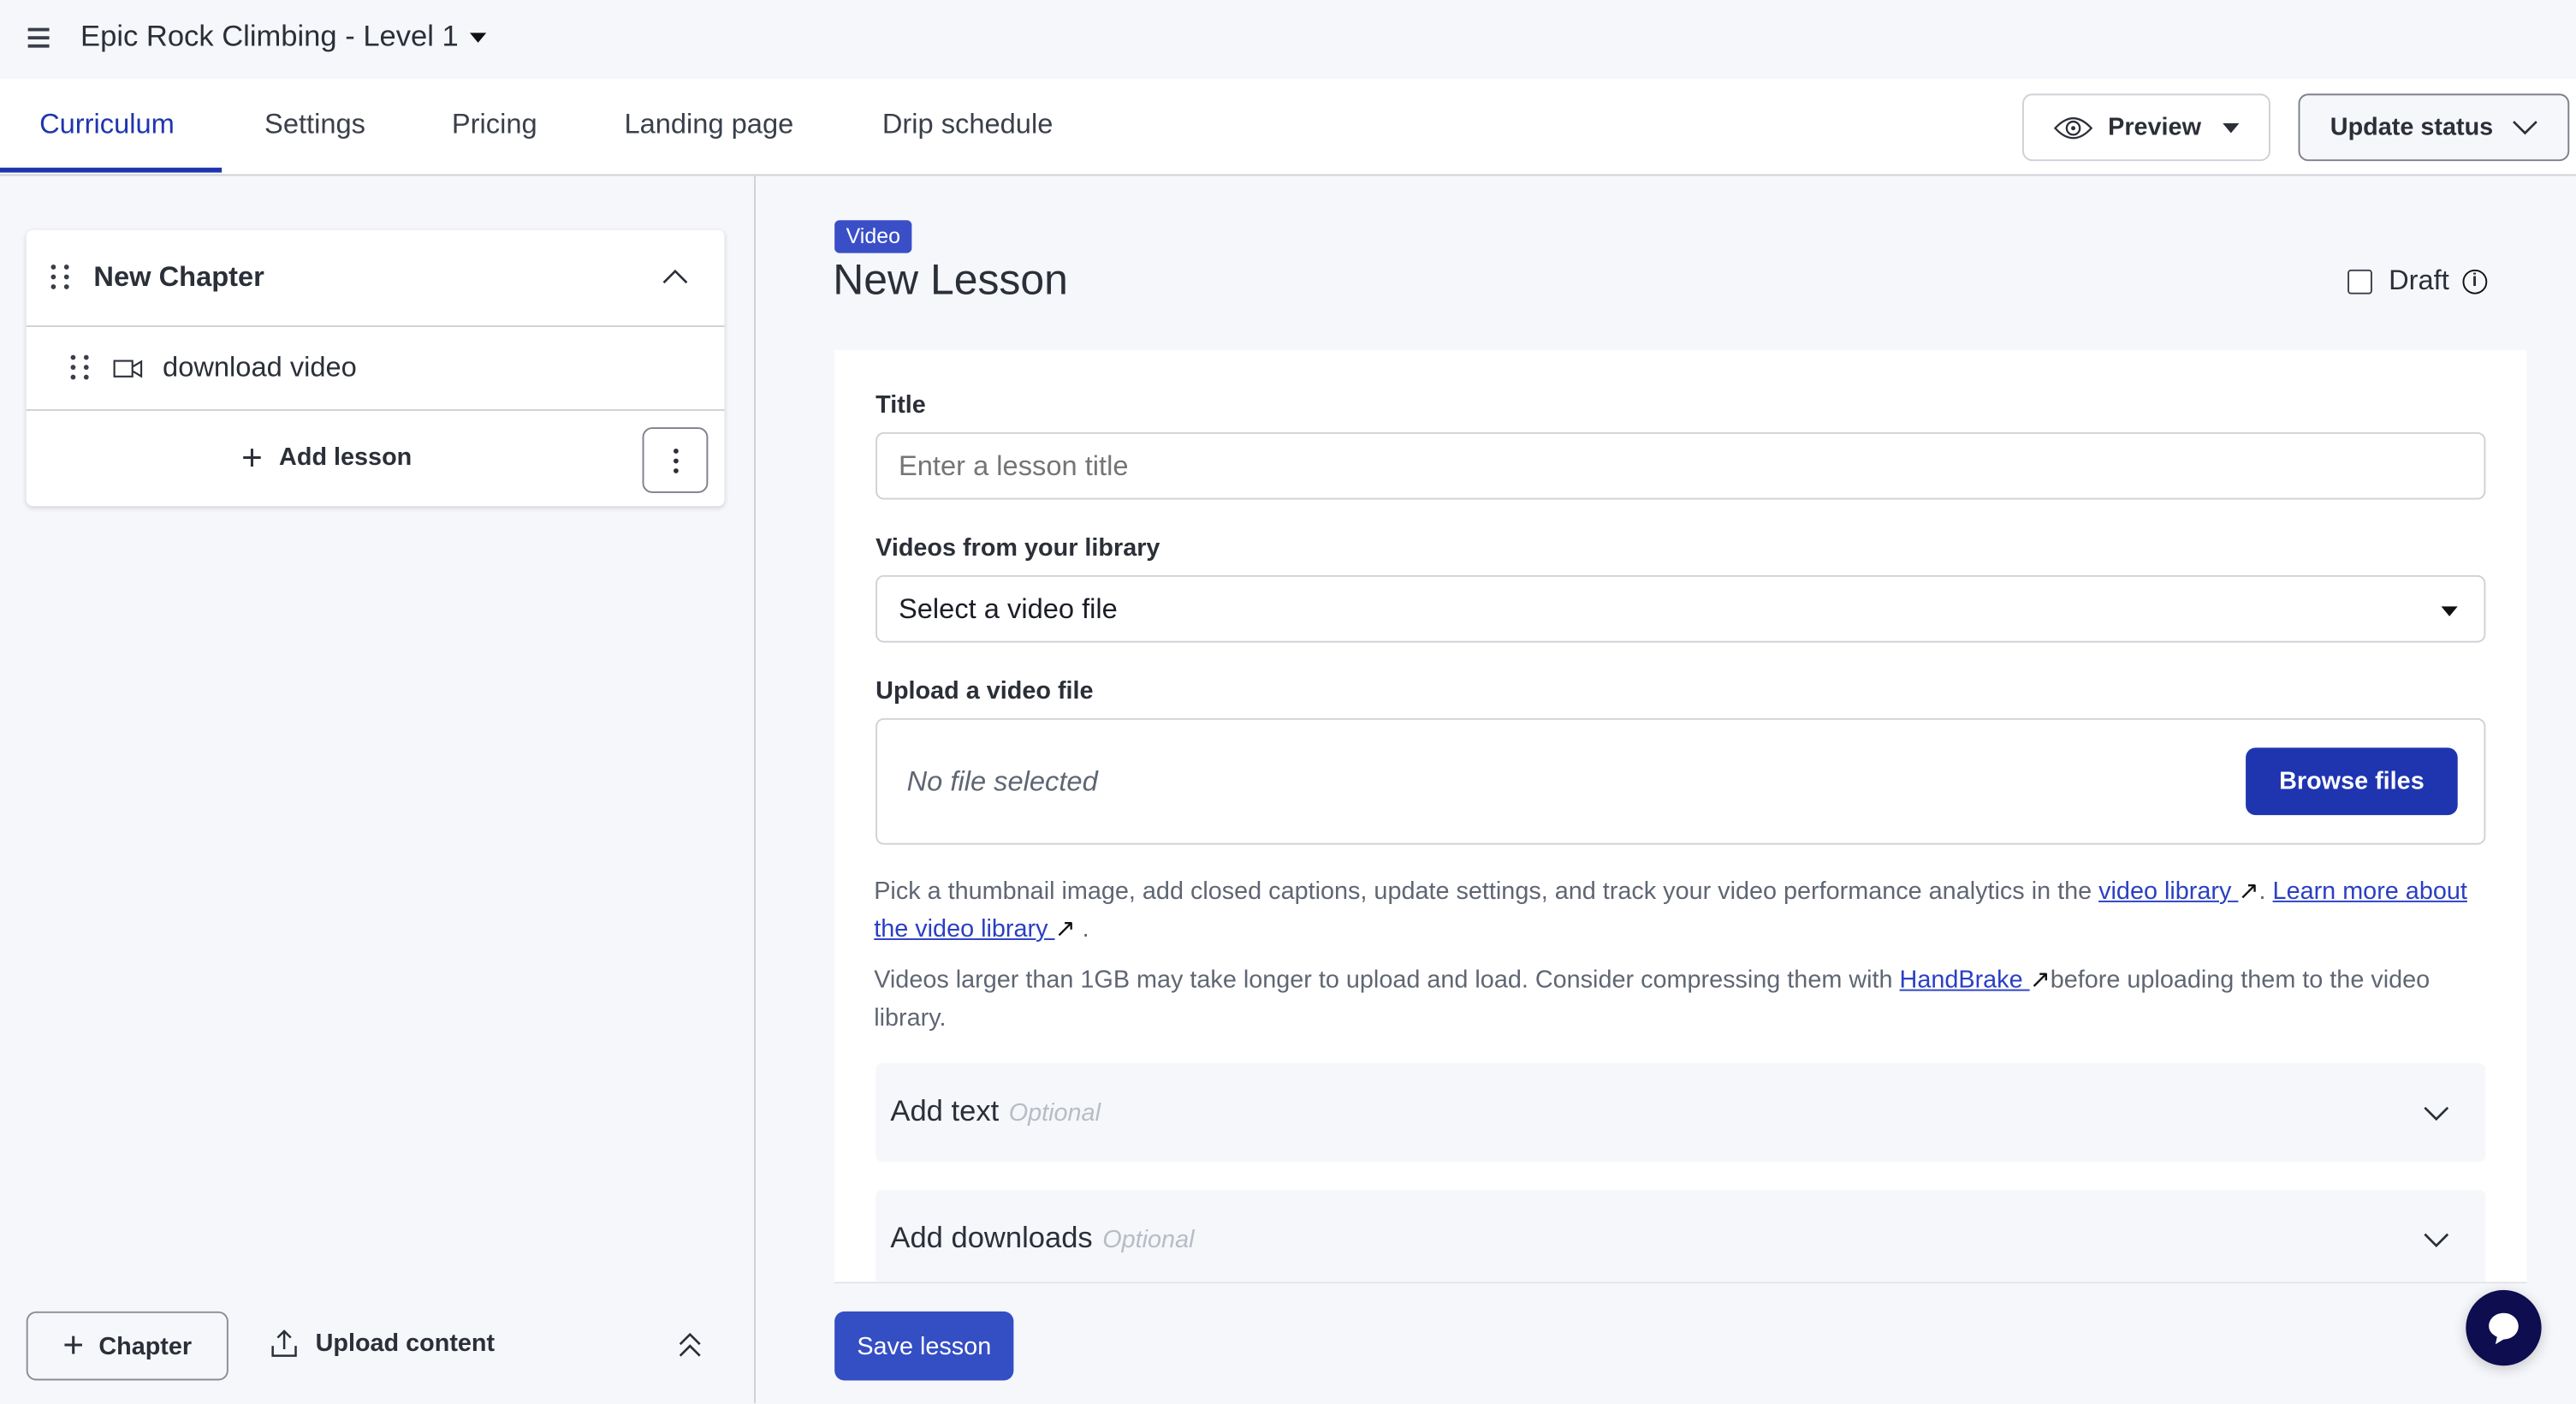 The height and width of the screenshot is (1404, 2576). I want to click on add-lesson-row: + Add lesson, so click(375, 458).